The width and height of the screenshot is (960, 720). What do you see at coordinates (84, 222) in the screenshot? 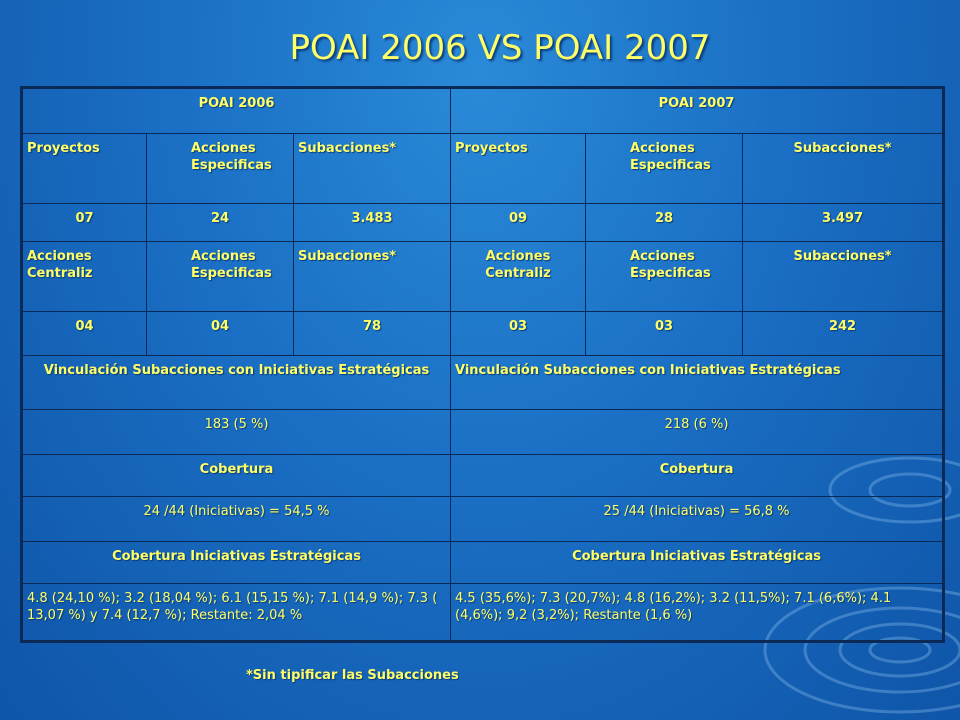
I see `cell-value: 07` at bounding box center [84, 222].